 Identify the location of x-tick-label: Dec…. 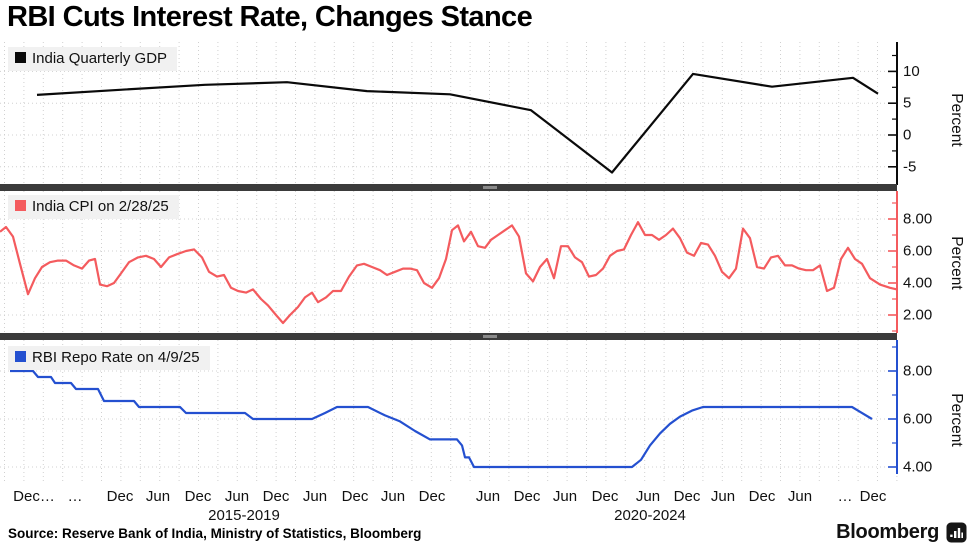
(34, 496).